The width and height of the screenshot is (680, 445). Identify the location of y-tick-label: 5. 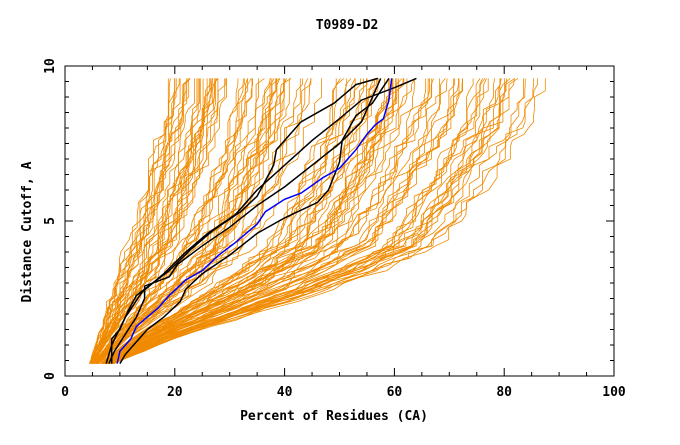
(50, 221).